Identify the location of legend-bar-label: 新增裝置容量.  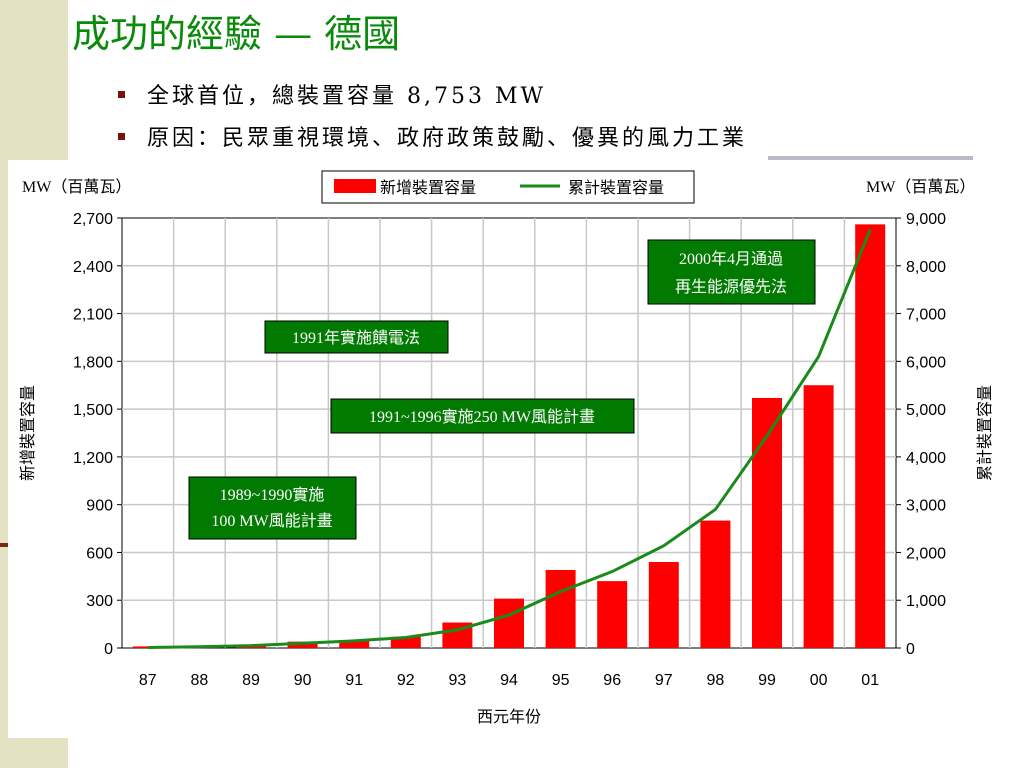
(428, 188).